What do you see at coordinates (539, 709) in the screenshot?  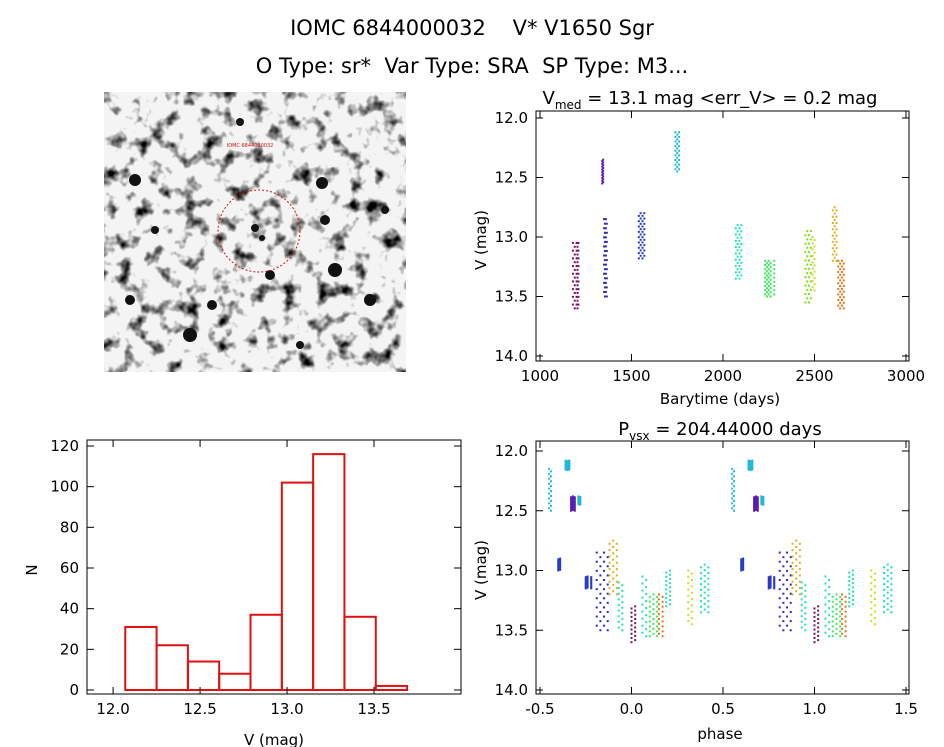 I see `phased-xtick-label: -0.5` at bounding box center [539, 709].